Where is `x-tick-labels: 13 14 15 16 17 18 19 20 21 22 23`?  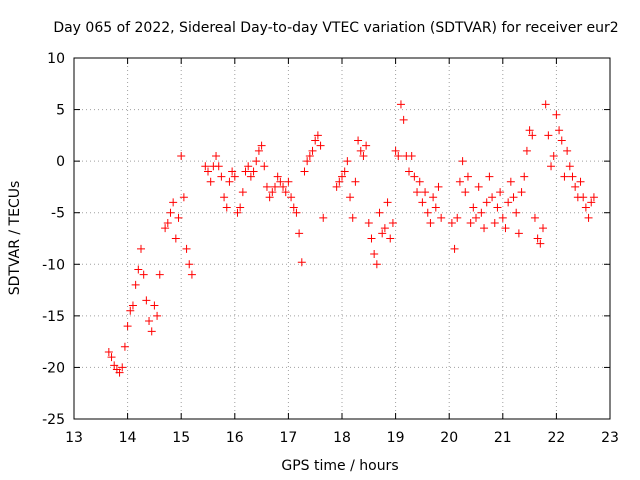
x-tick-labels: 13 14 15 16 17 18 19 20 21 22 23 is located at coordinates (342, 438).